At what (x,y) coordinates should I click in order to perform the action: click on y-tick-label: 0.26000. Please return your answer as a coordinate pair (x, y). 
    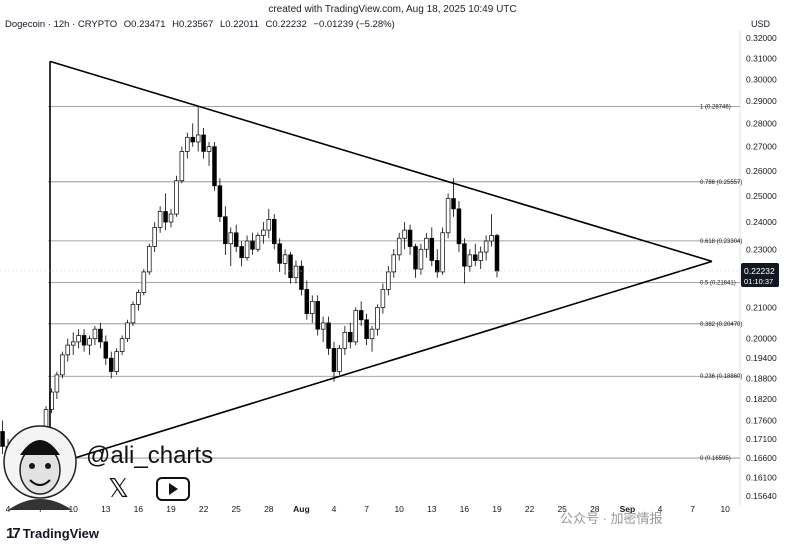
    Looking at the image, I should click on (761, 171).